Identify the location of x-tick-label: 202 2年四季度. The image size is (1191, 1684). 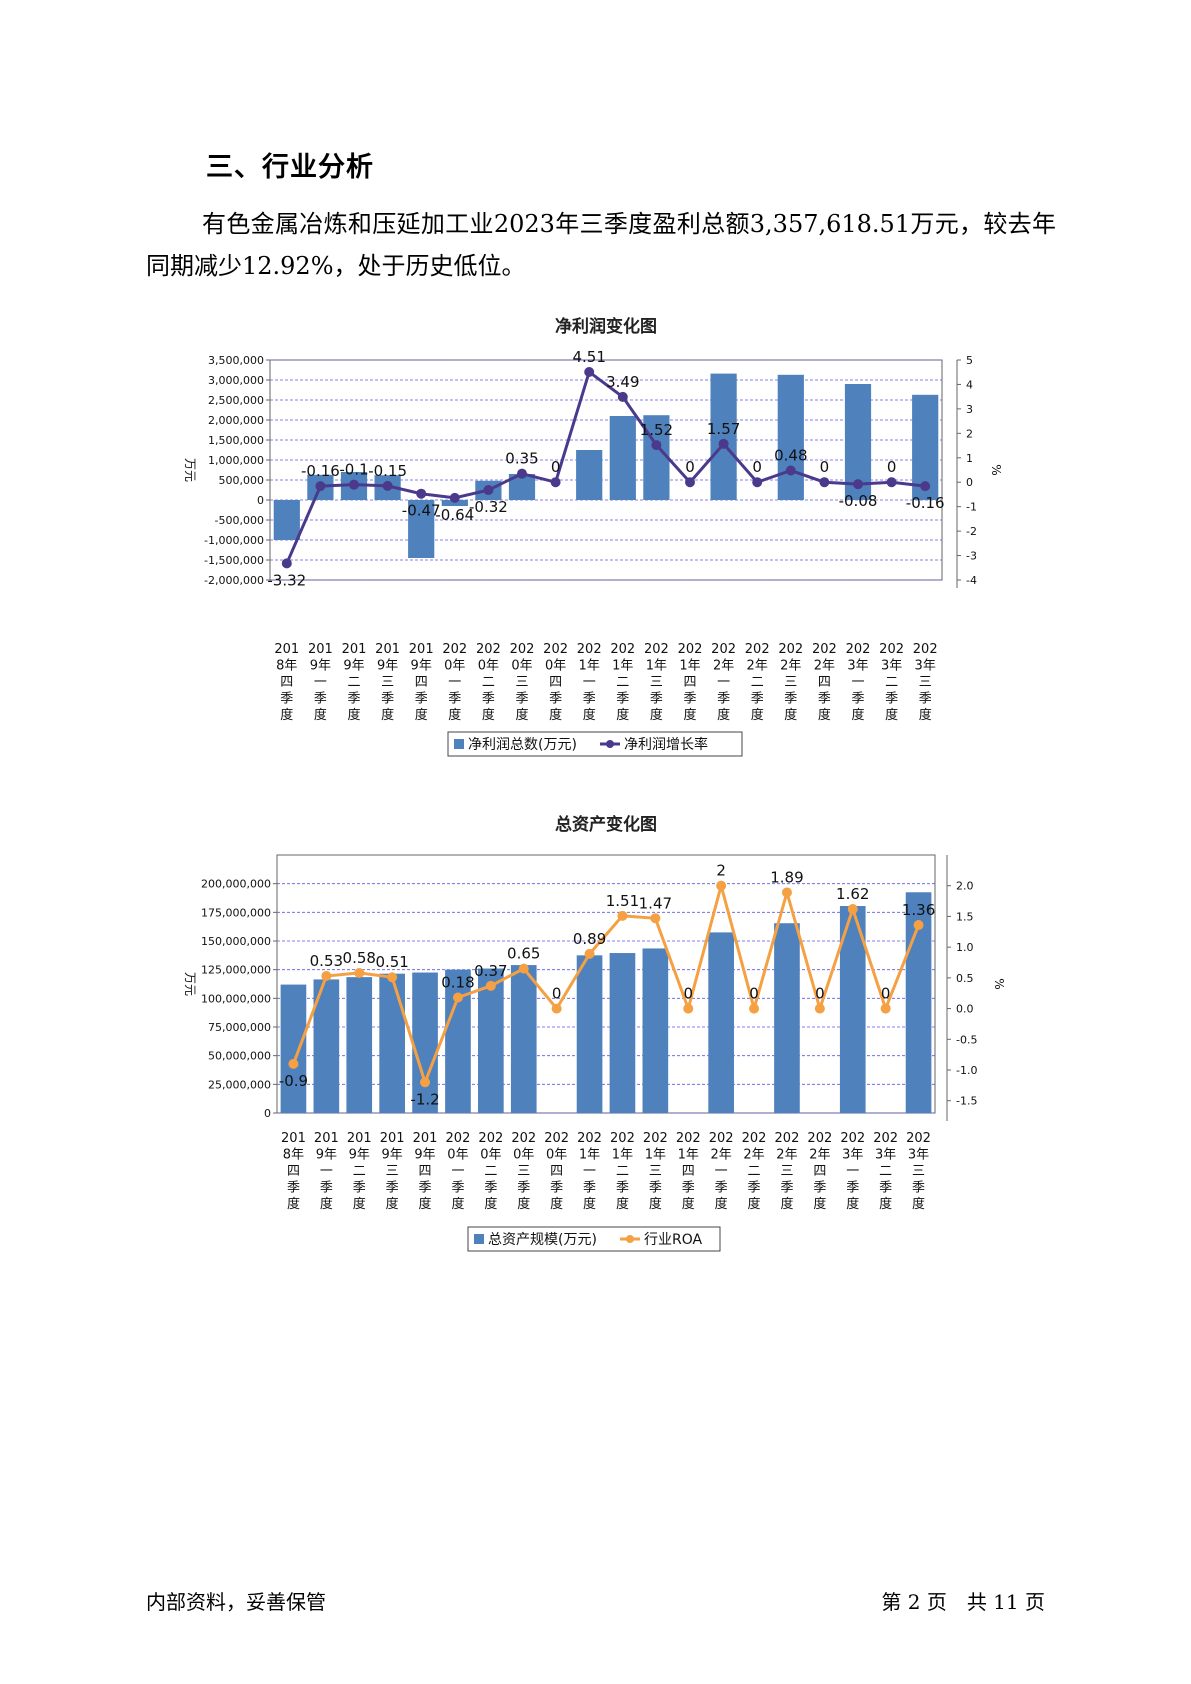
(824, 682).